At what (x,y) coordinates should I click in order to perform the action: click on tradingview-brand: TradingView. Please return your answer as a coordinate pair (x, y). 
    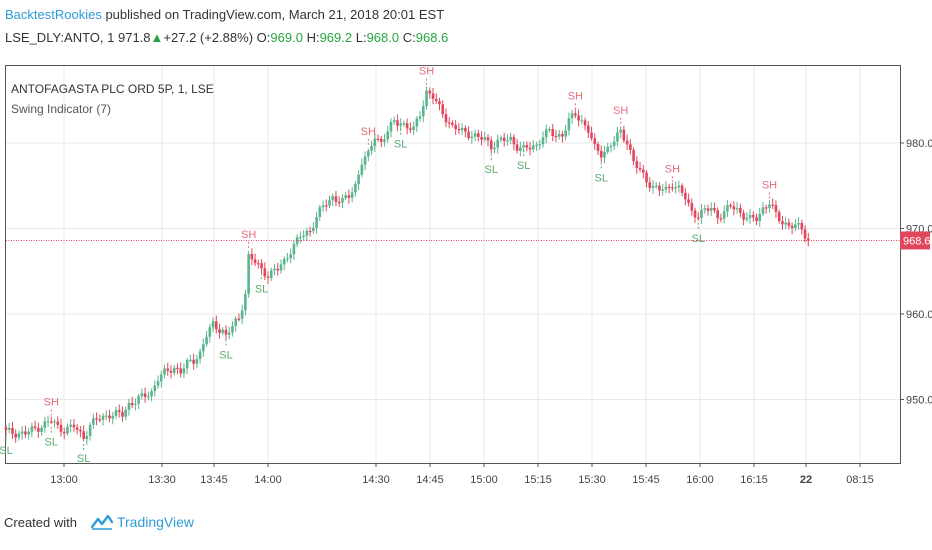
    Looking at the image, I should click on (155, 522).